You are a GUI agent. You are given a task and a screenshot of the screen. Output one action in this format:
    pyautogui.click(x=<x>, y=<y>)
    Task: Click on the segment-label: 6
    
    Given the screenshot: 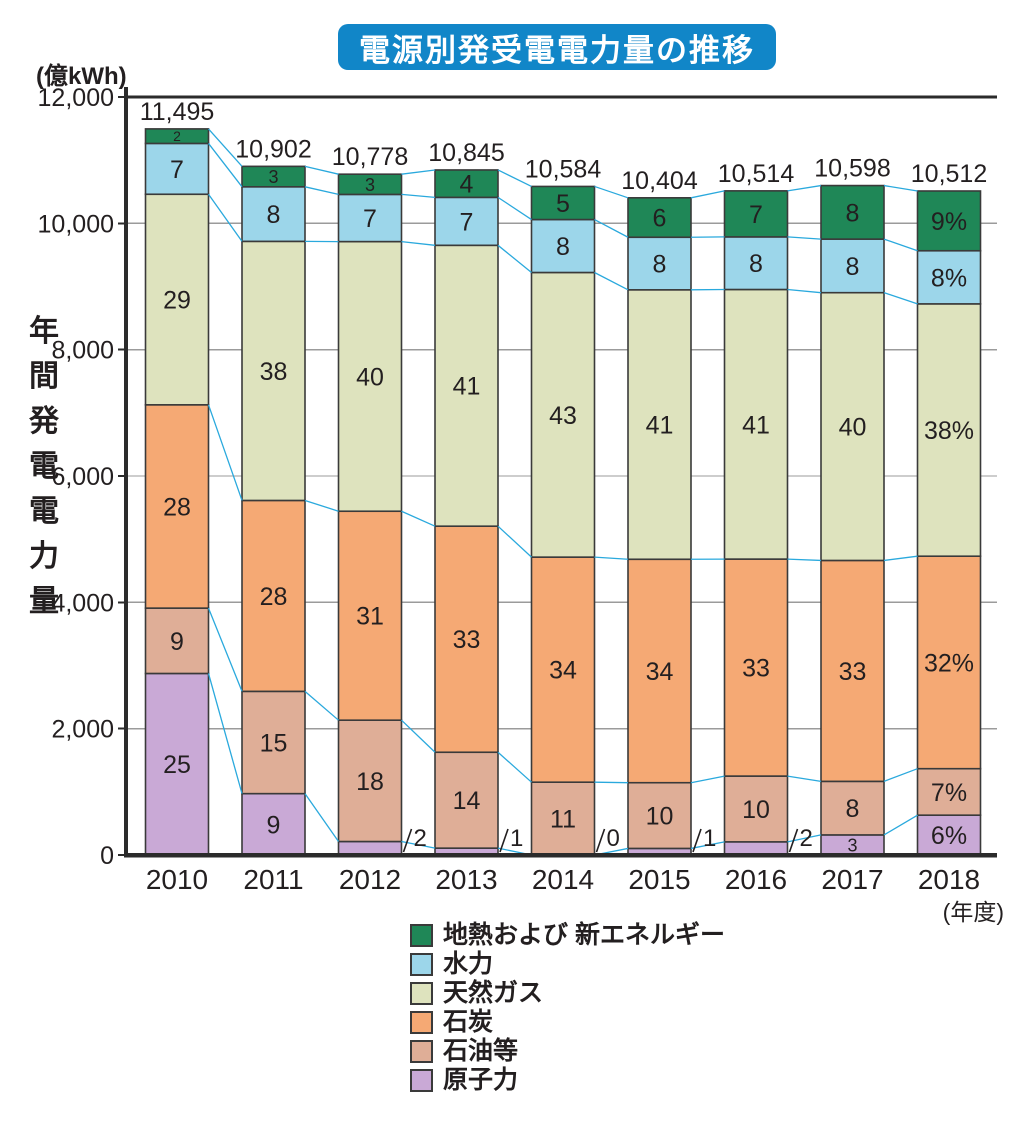 What is the action you would take?
    pyautogui.click(x=660, y=219)
    